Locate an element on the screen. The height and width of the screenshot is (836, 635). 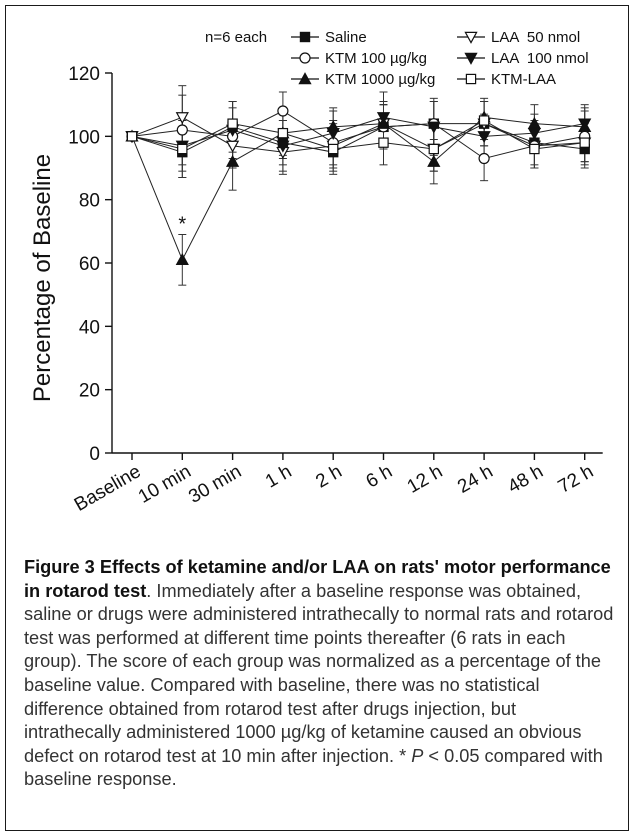
legend-item: KTM 100 µg/kg is located at coordinates (359, 58).